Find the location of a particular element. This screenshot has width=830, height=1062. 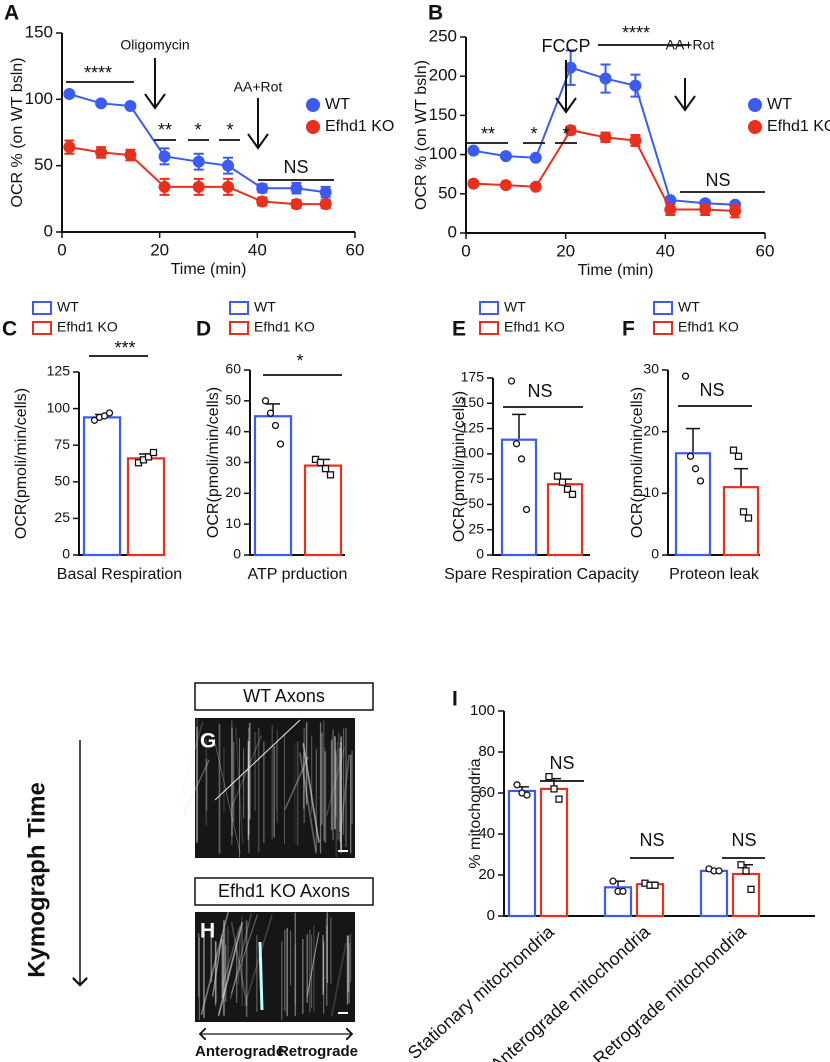

arrow-head is located at coordinates (566, 105).